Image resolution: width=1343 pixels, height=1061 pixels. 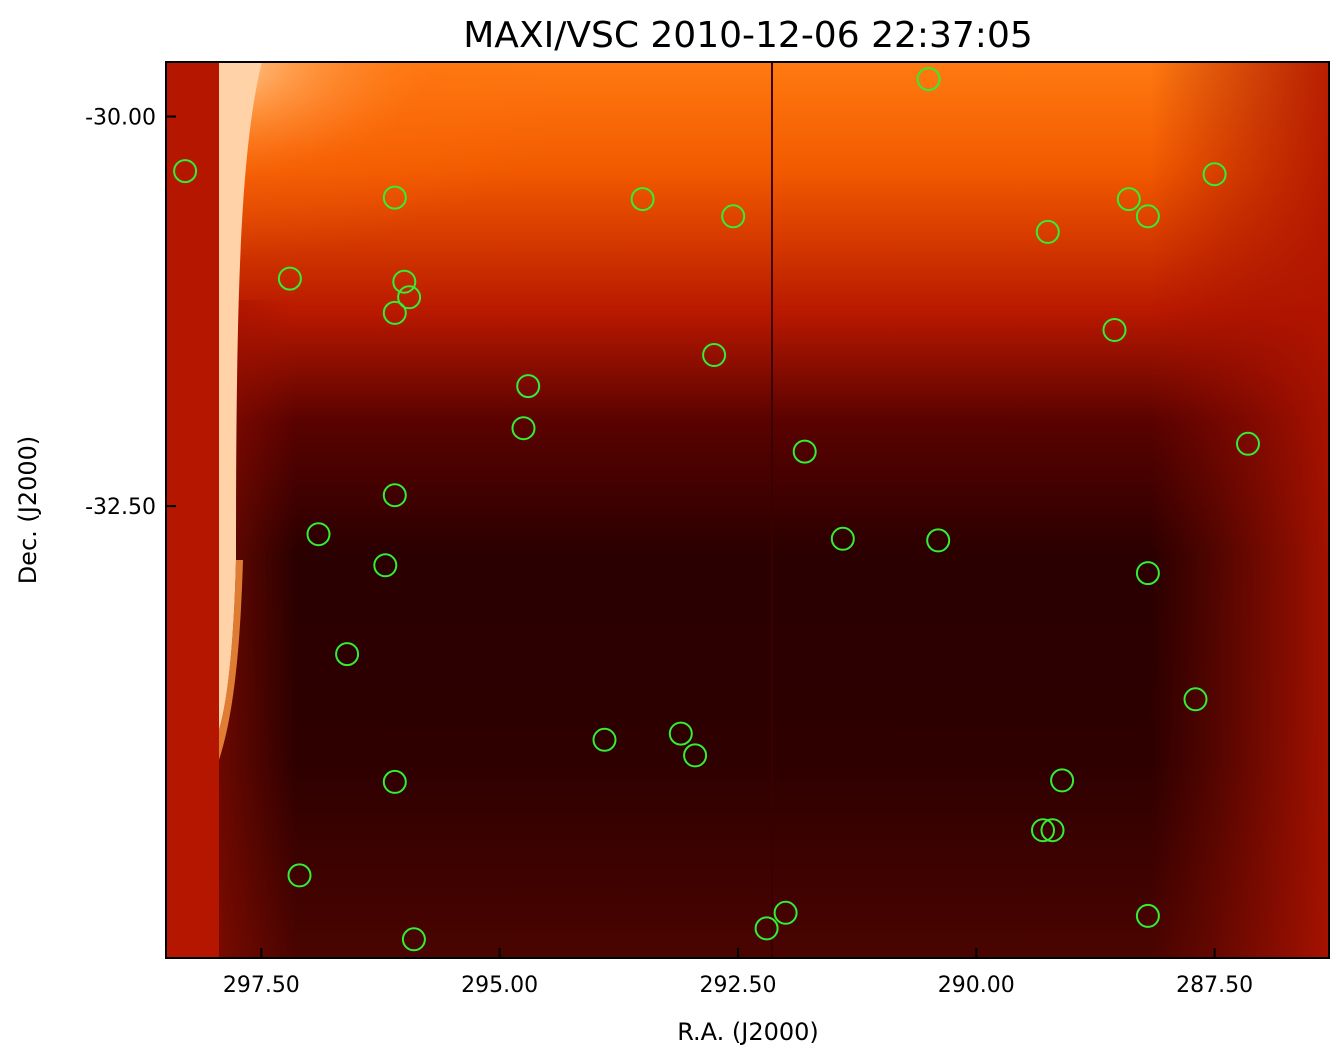 What do you see at coordinates (28, 510) in the screenshot?
I see `y-axis-label: Dec. (J2000)` at bounding box center [28, 510].